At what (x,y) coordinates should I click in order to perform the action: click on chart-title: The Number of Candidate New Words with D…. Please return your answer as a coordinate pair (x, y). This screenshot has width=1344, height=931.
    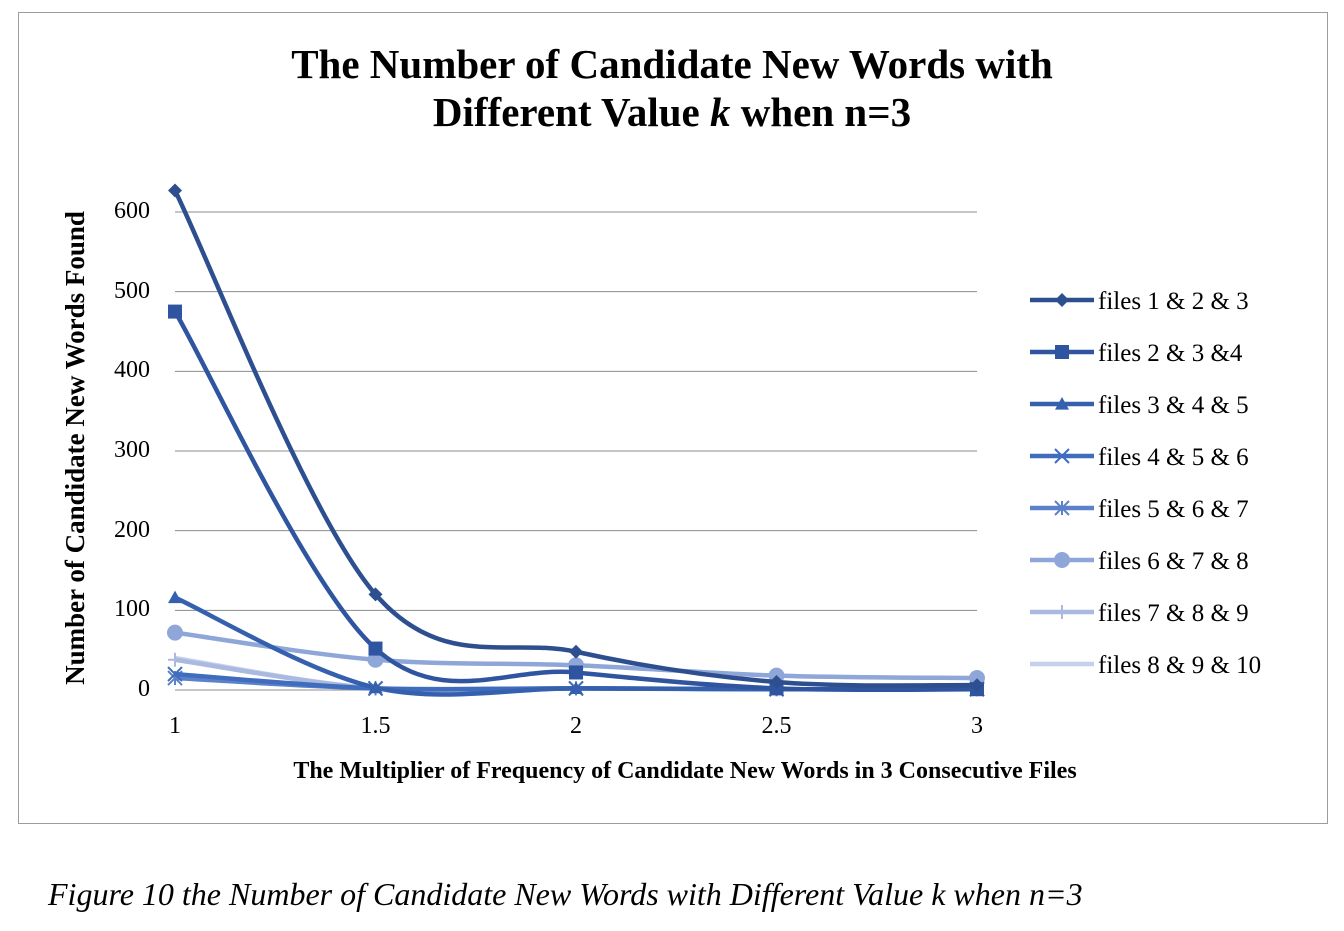
    Looking at the image, I should click on (672, 88).